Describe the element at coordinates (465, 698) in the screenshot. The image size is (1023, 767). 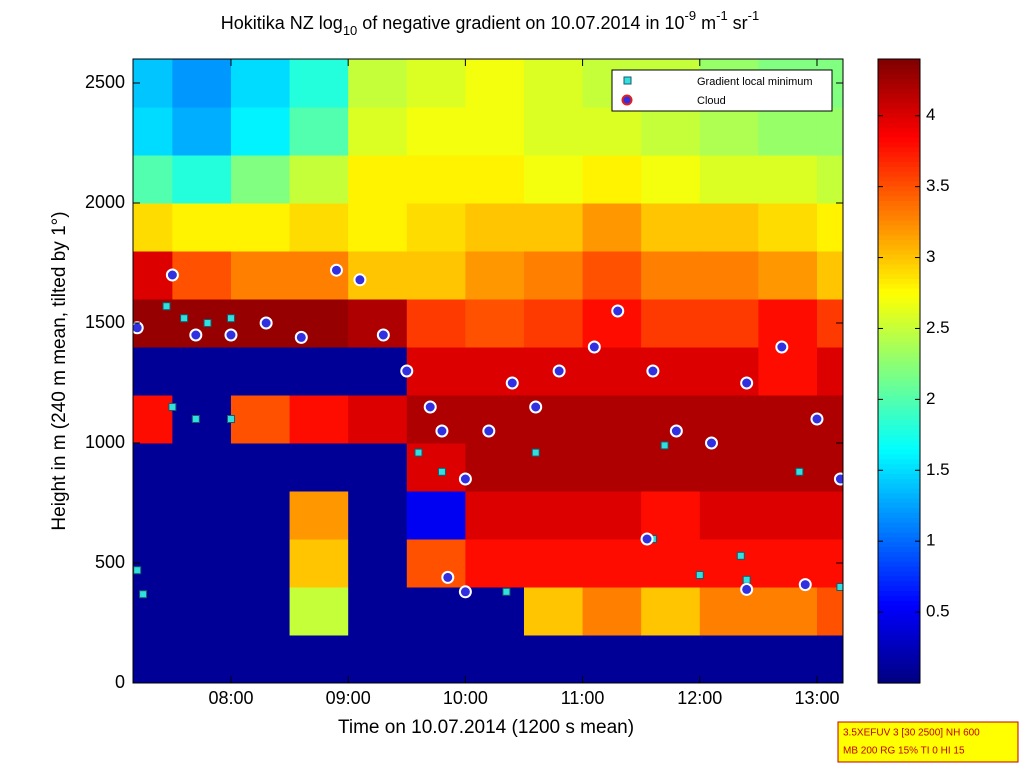
I see `x-tick-label: 10:00` at that location.